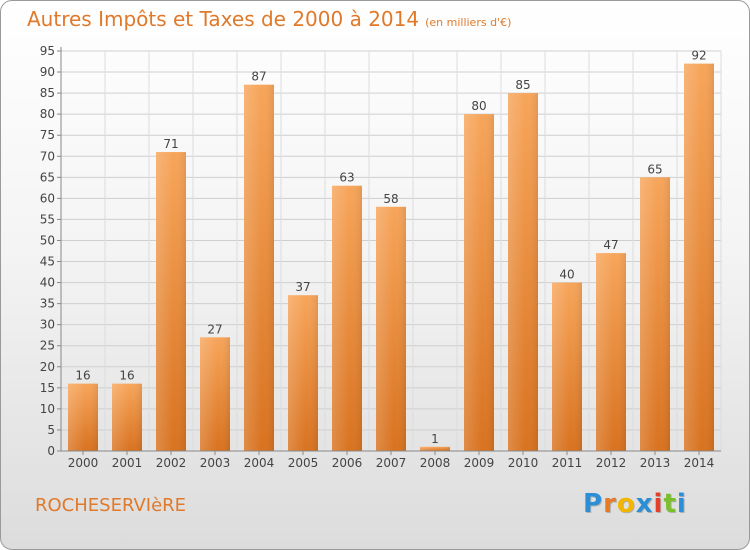 This screenshot has width=750, height=550. I want to click on y-tick-label: 70, so click(47, 156).